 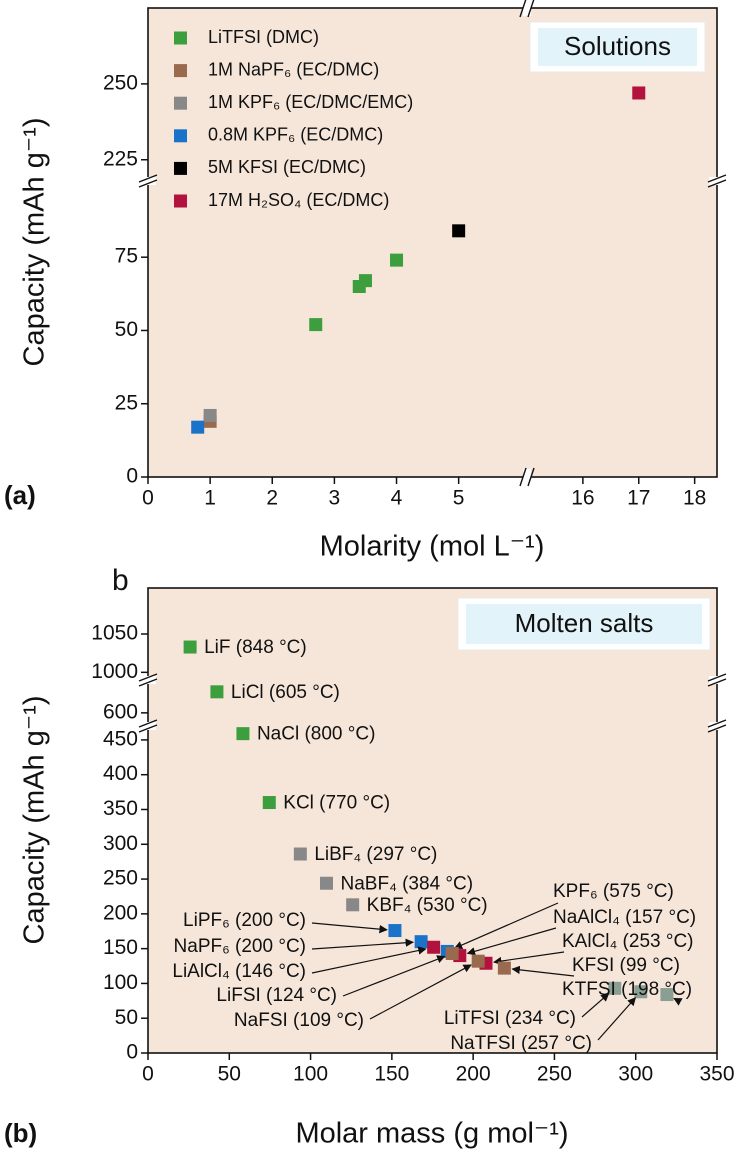 I want to click on point-label: KFSI (99 °C), so click(x=626, y=965).